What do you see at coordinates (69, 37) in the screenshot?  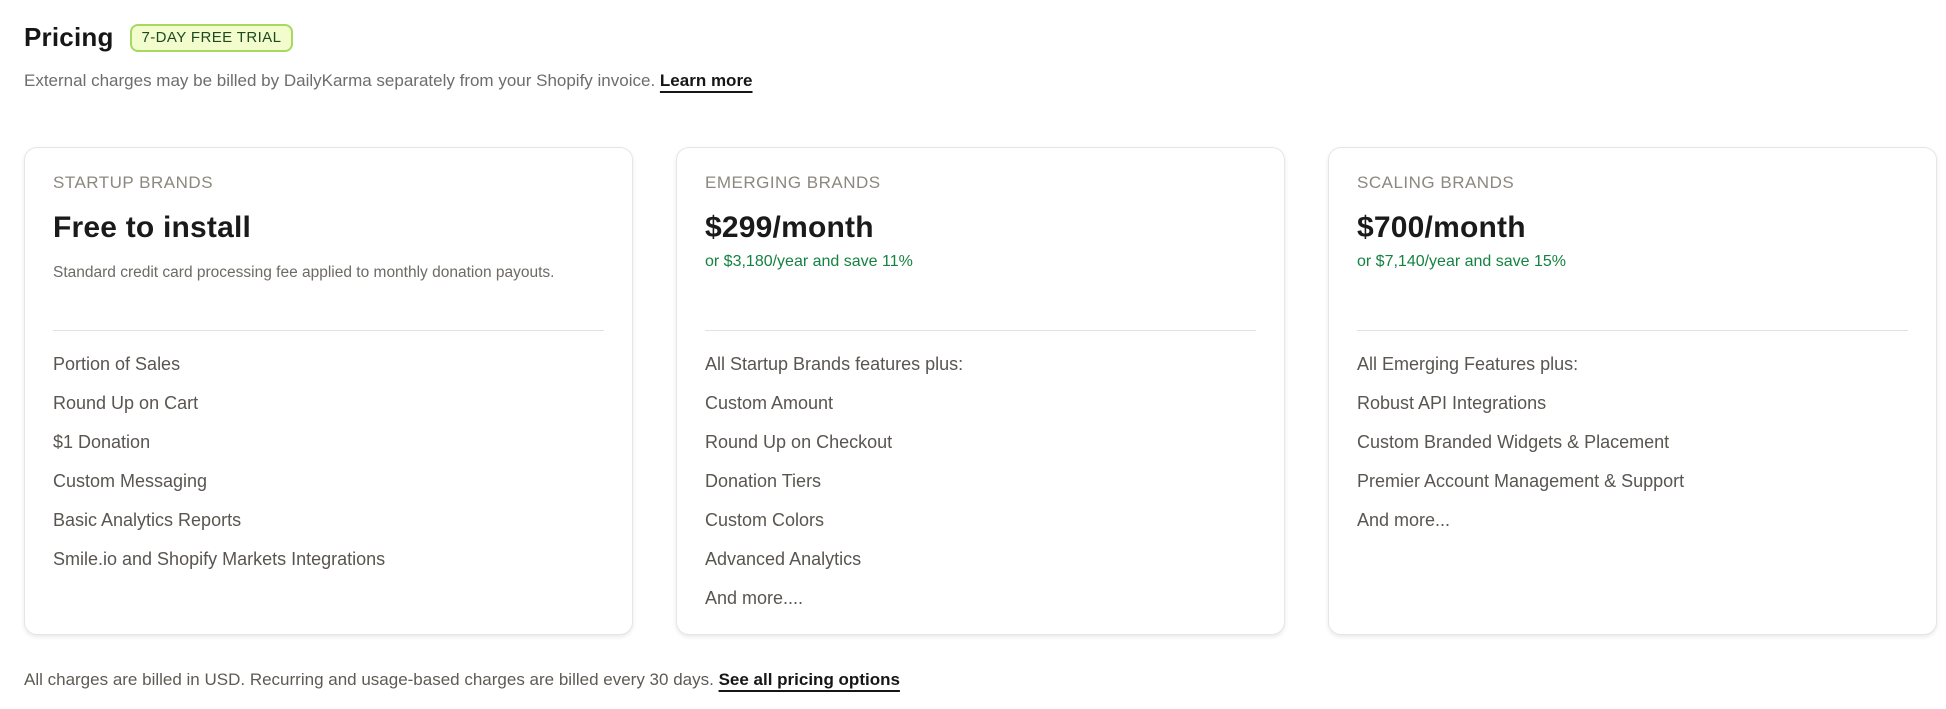 I see `page-title: Pricing` at bounding box center [69, 37].